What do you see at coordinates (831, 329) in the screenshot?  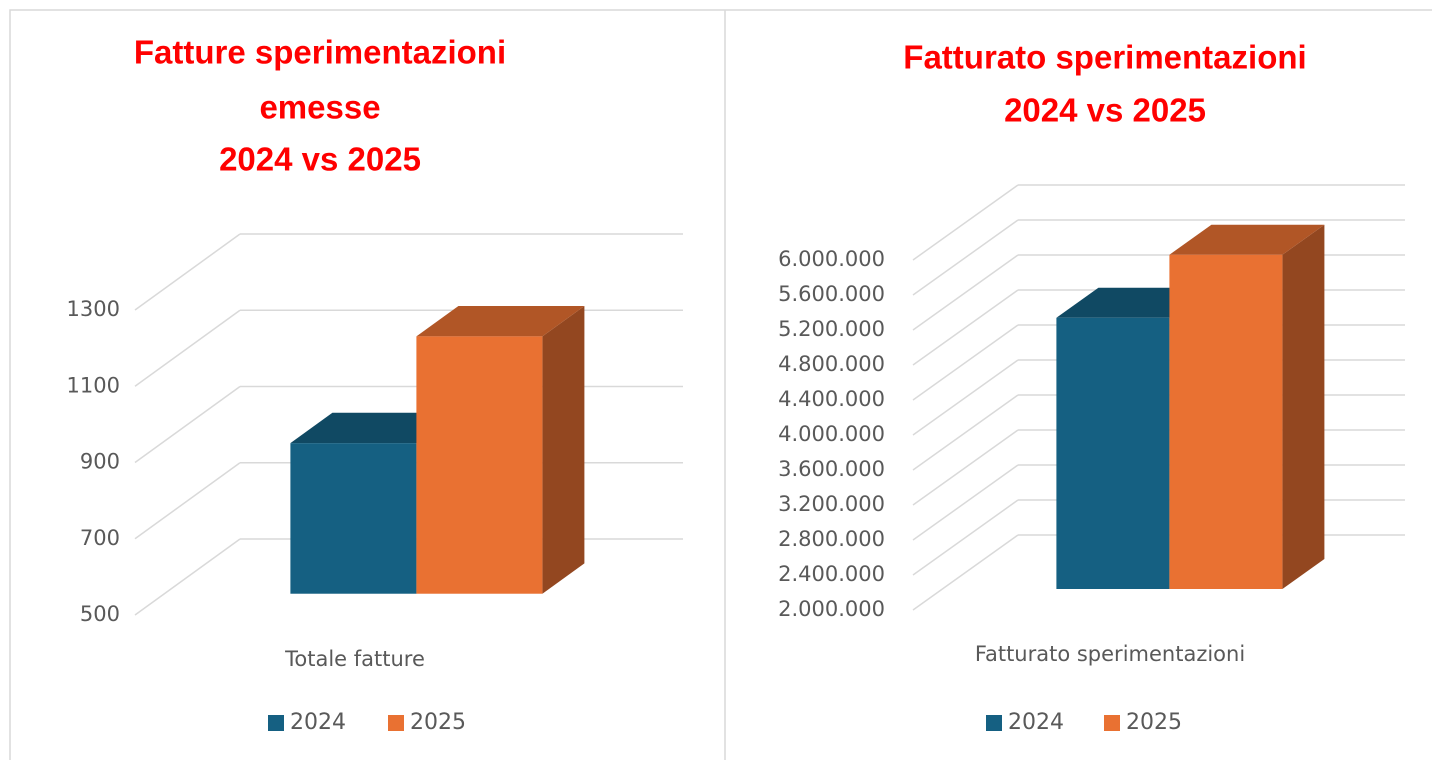 I see `y-tick-label: 5.200.000` at bounding box center [831, 329].